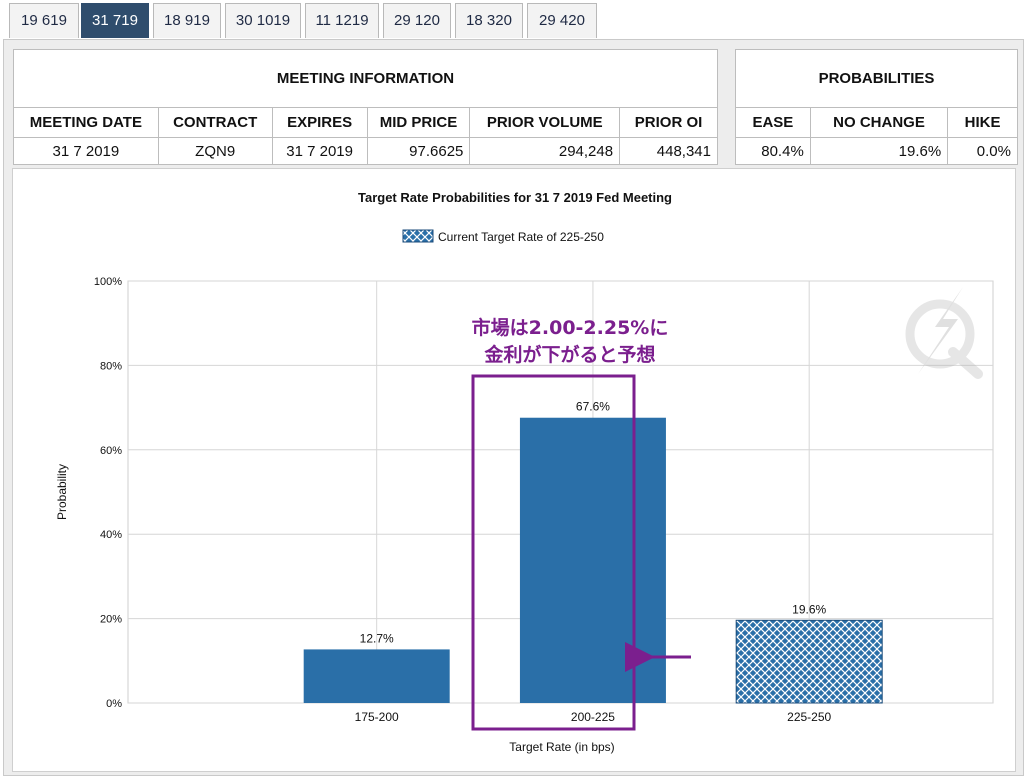 Image resolution: width=1024 pixels, height=778 pixels. I want to click on chart-legend: Current Target Rate of 225-250, so click(503, 236).